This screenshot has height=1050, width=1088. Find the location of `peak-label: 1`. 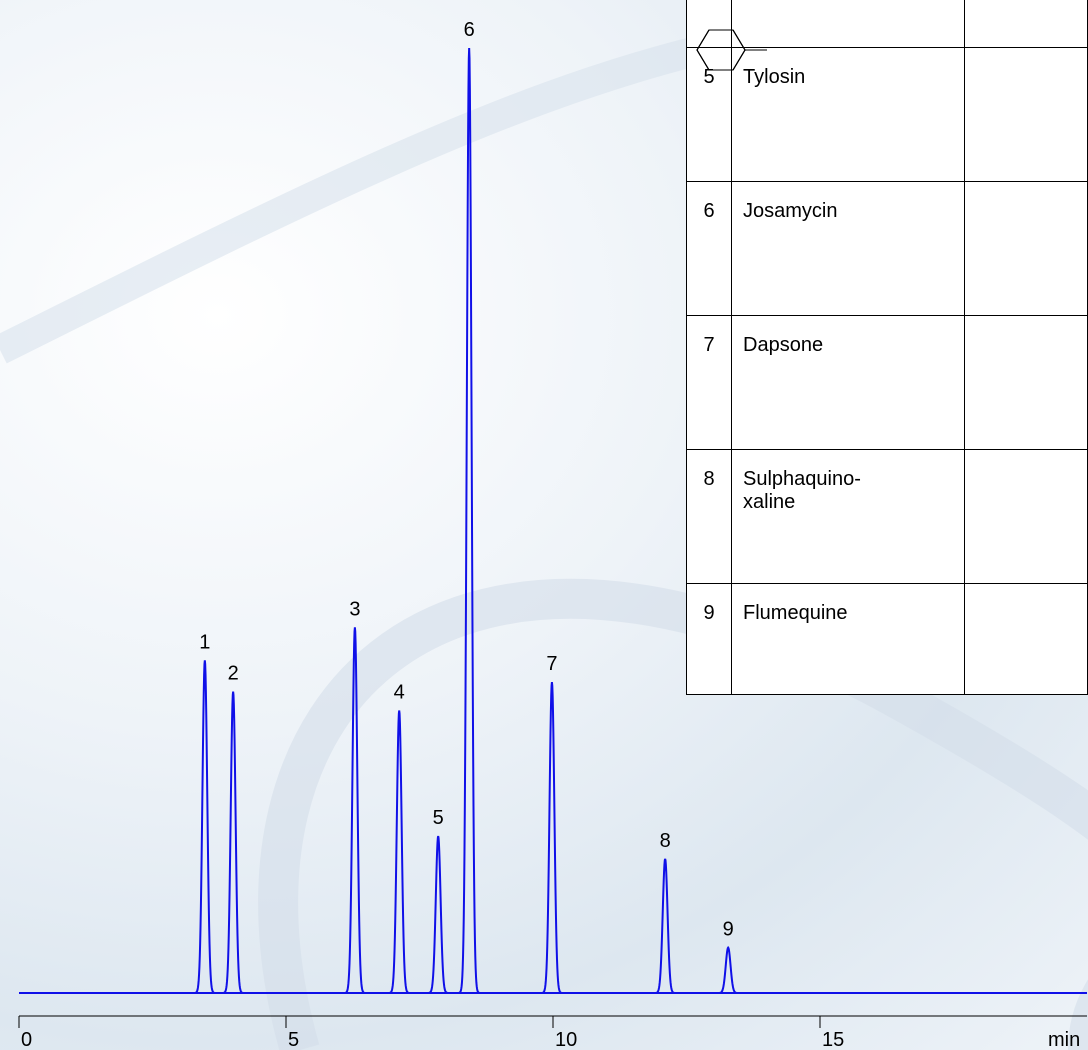

peak-label: 1 is located at coordinates (204, 642).